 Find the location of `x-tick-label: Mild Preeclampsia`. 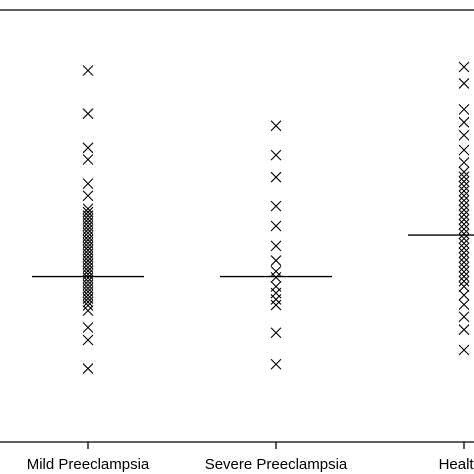

x-tick-label: Mild Preeclampsia is located at coordinates (88, 464).